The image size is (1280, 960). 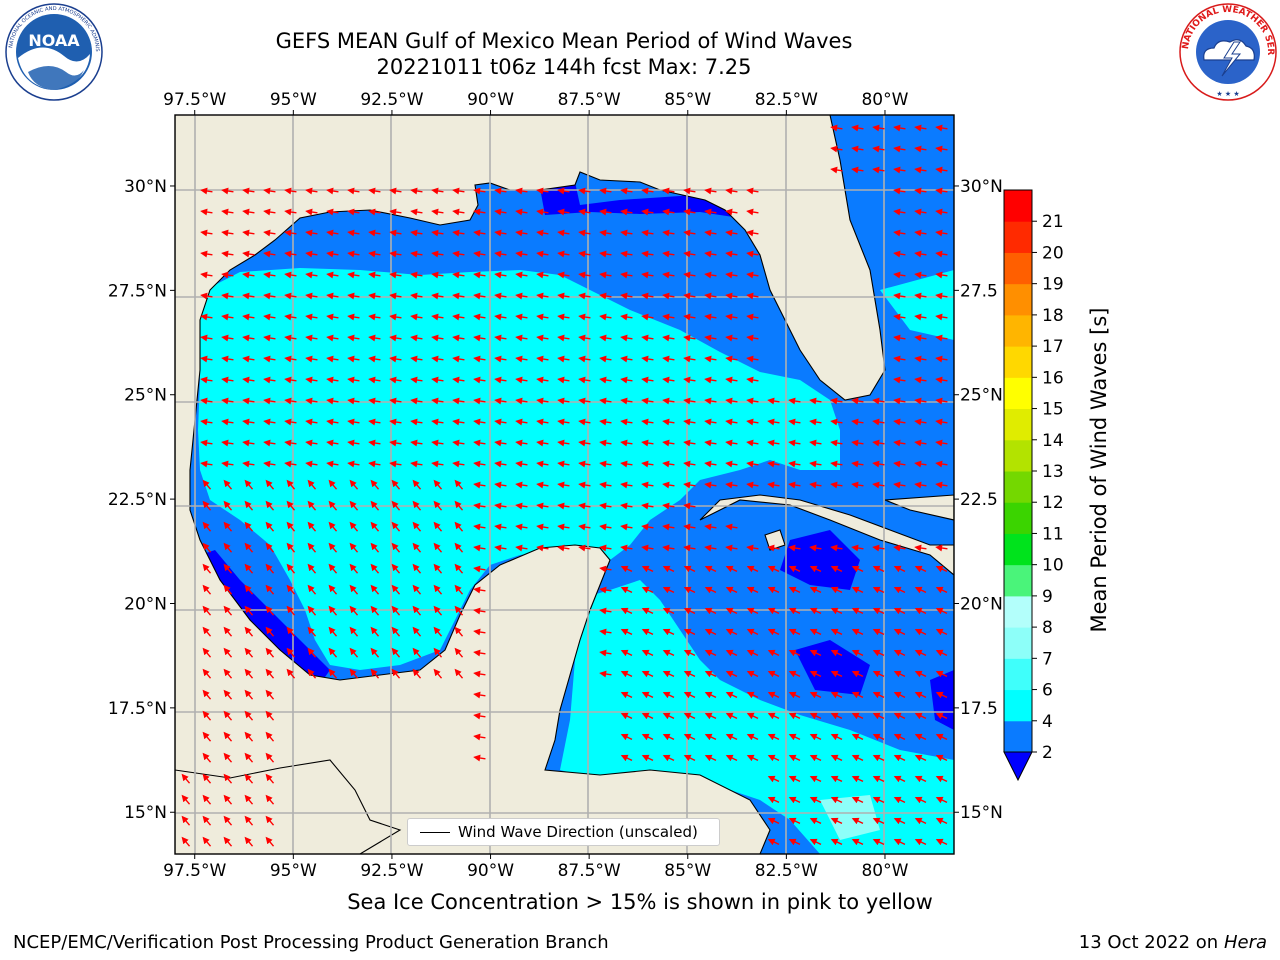 I want to click on legend-label: Wind Wave Direction (unscaled), so click(x=578, y=832).